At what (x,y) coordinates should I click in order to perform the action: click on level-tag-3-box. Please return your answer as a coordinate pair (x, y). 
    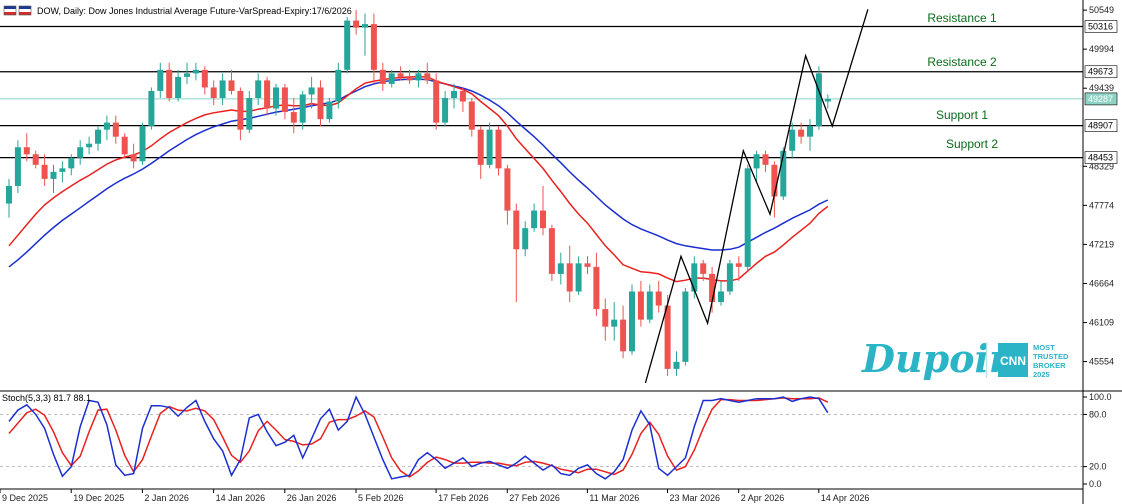
    Looking at the image, I should click on (1101, 157).